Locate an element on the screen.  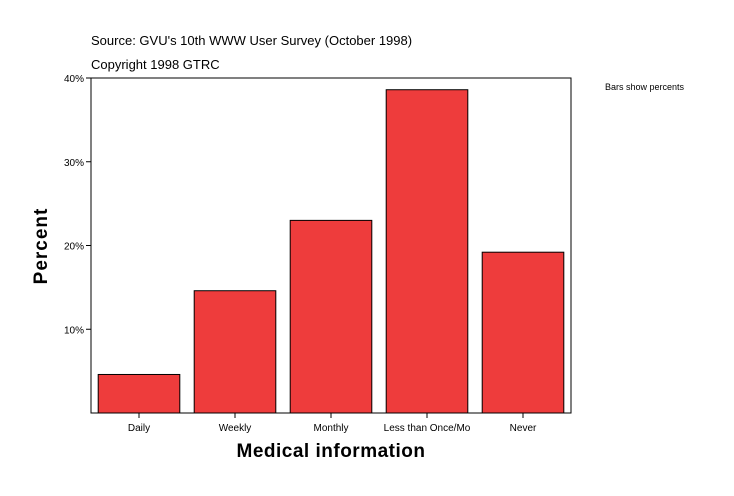
y-tick-label: 20% is located at coordinates (74, 247).